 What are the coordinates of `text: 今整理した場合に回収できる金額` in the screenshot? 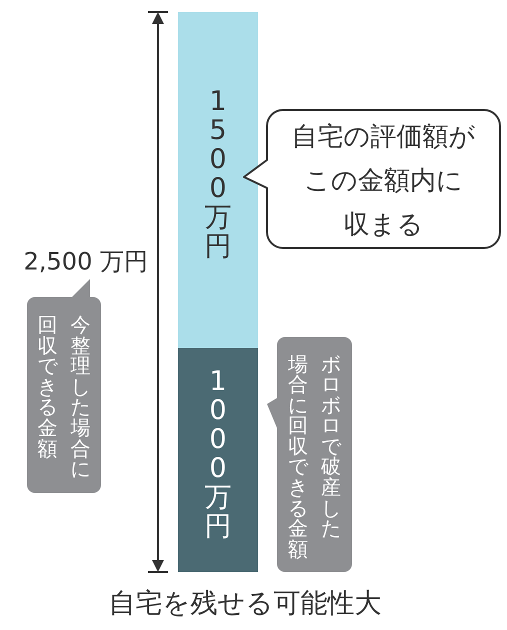 It's located at (64, 396).